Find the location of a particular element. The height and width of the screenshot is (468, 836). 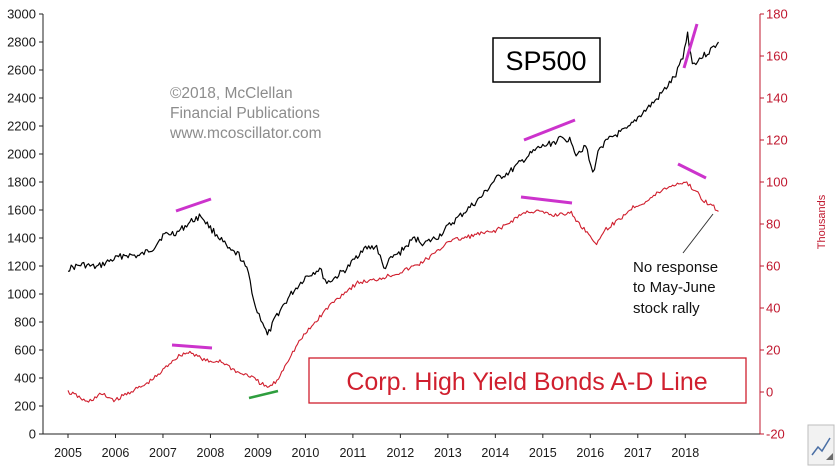

x-tick-label: 2009 is located at coordinates (258, 453).